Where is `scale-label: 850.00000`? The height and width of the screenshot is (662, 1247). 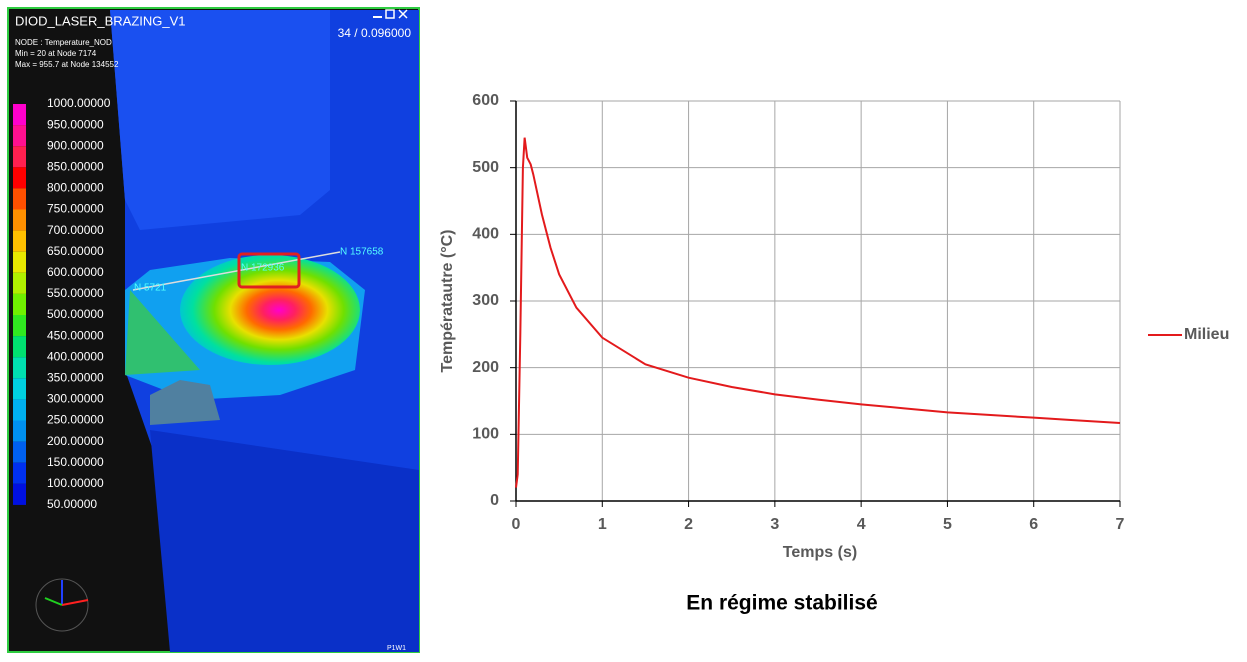
scale-label: 850.00000 is located at coordinates (75, 166).